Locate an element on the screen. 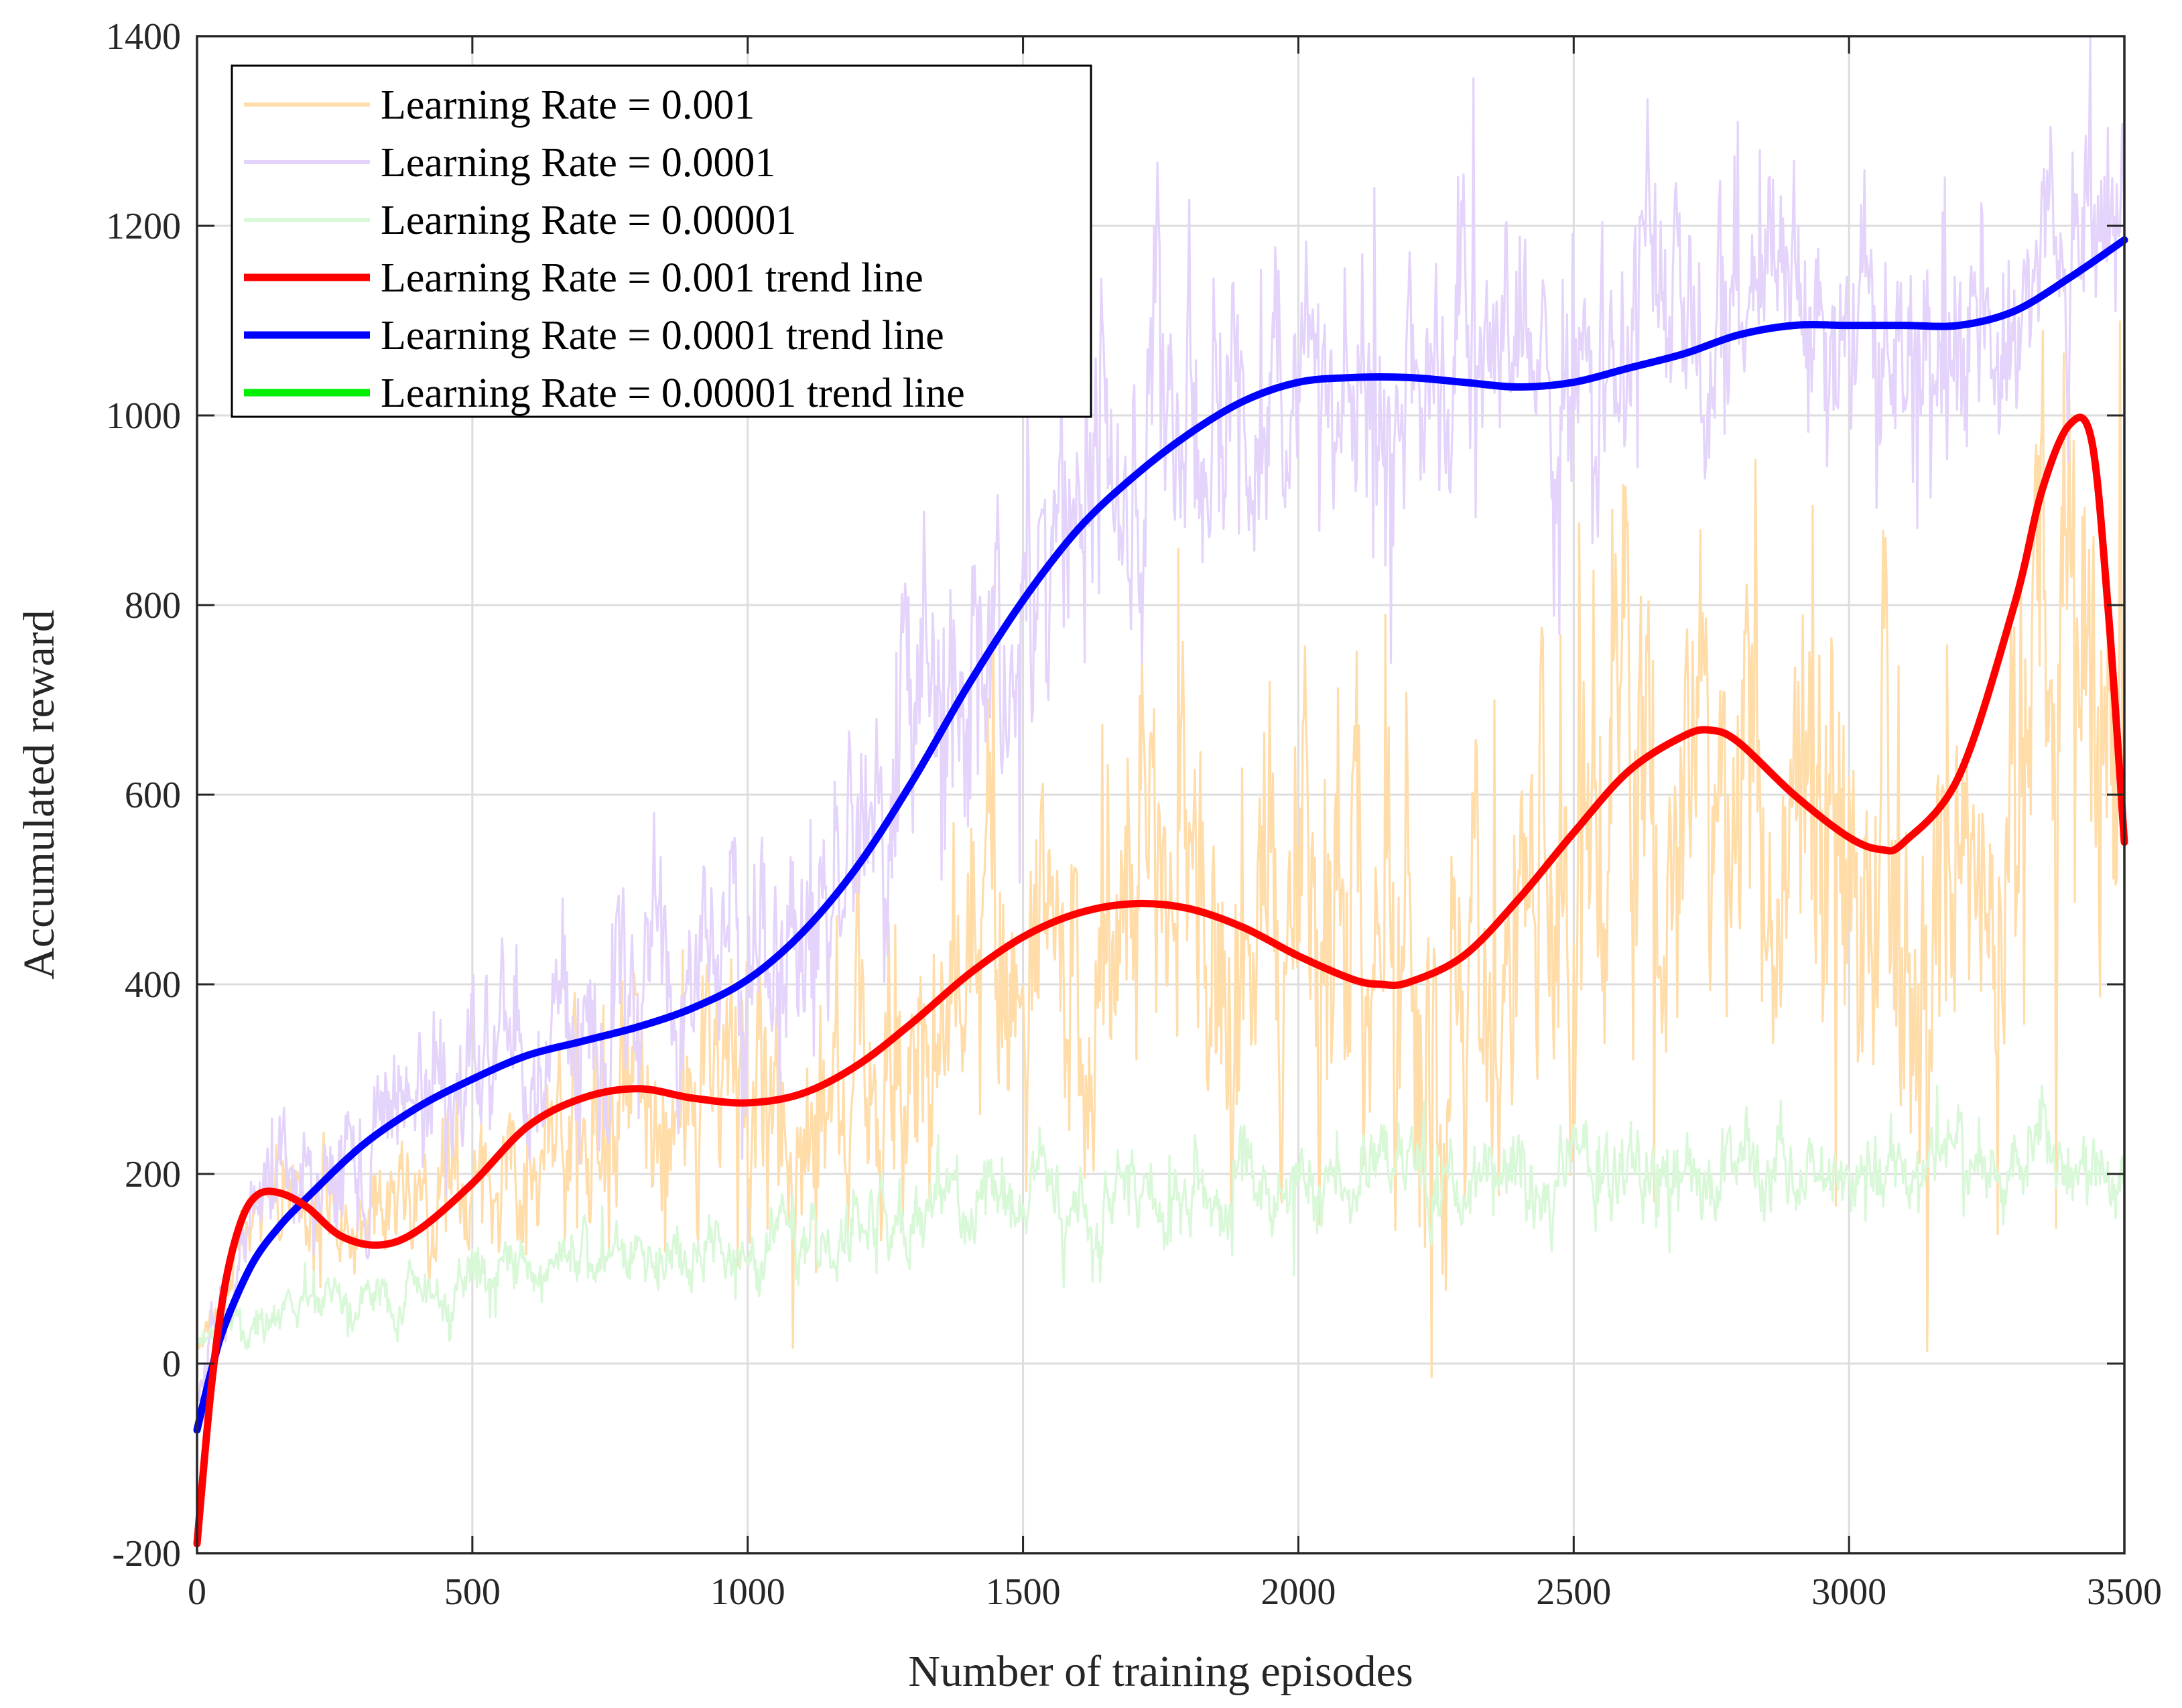  y-tick-label: 1000 is located at coordinates (143, 416).